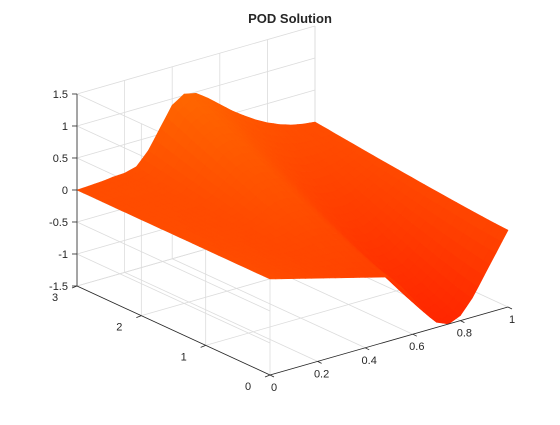 The width and height of the screenshot is (560, 425). What do you see at coordinates (290, 18) in the screenshot?
I see `chart-title: POD Solution` at bounding box center [290, 18].